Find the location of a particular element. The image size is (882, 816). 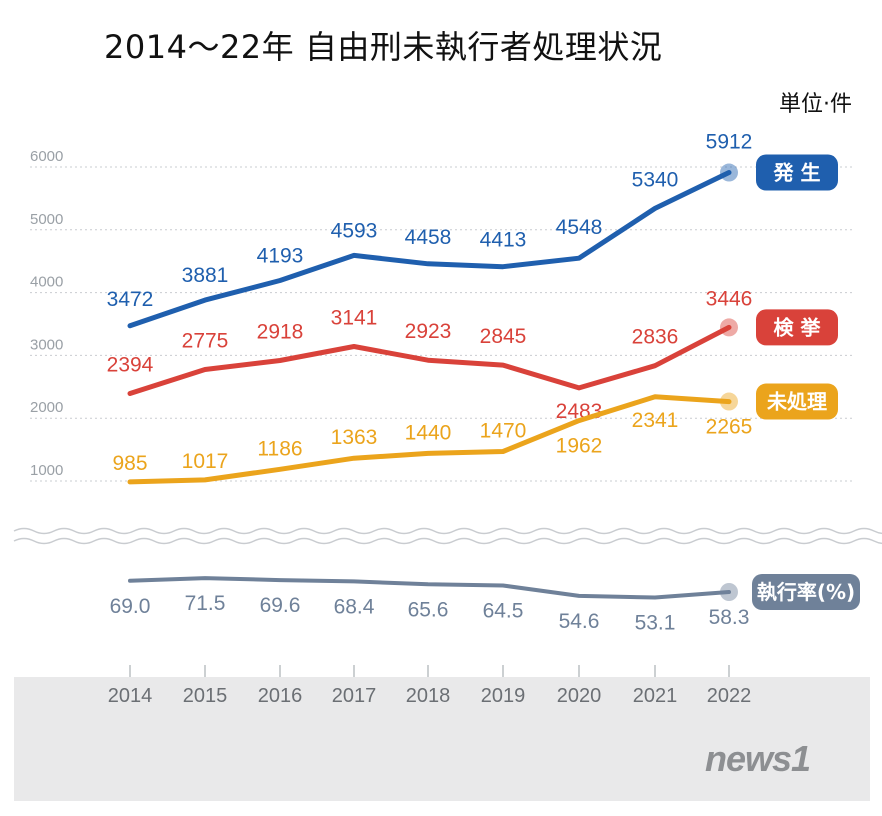

y-tick-label: 1000 is located at coordinates (46, 470).